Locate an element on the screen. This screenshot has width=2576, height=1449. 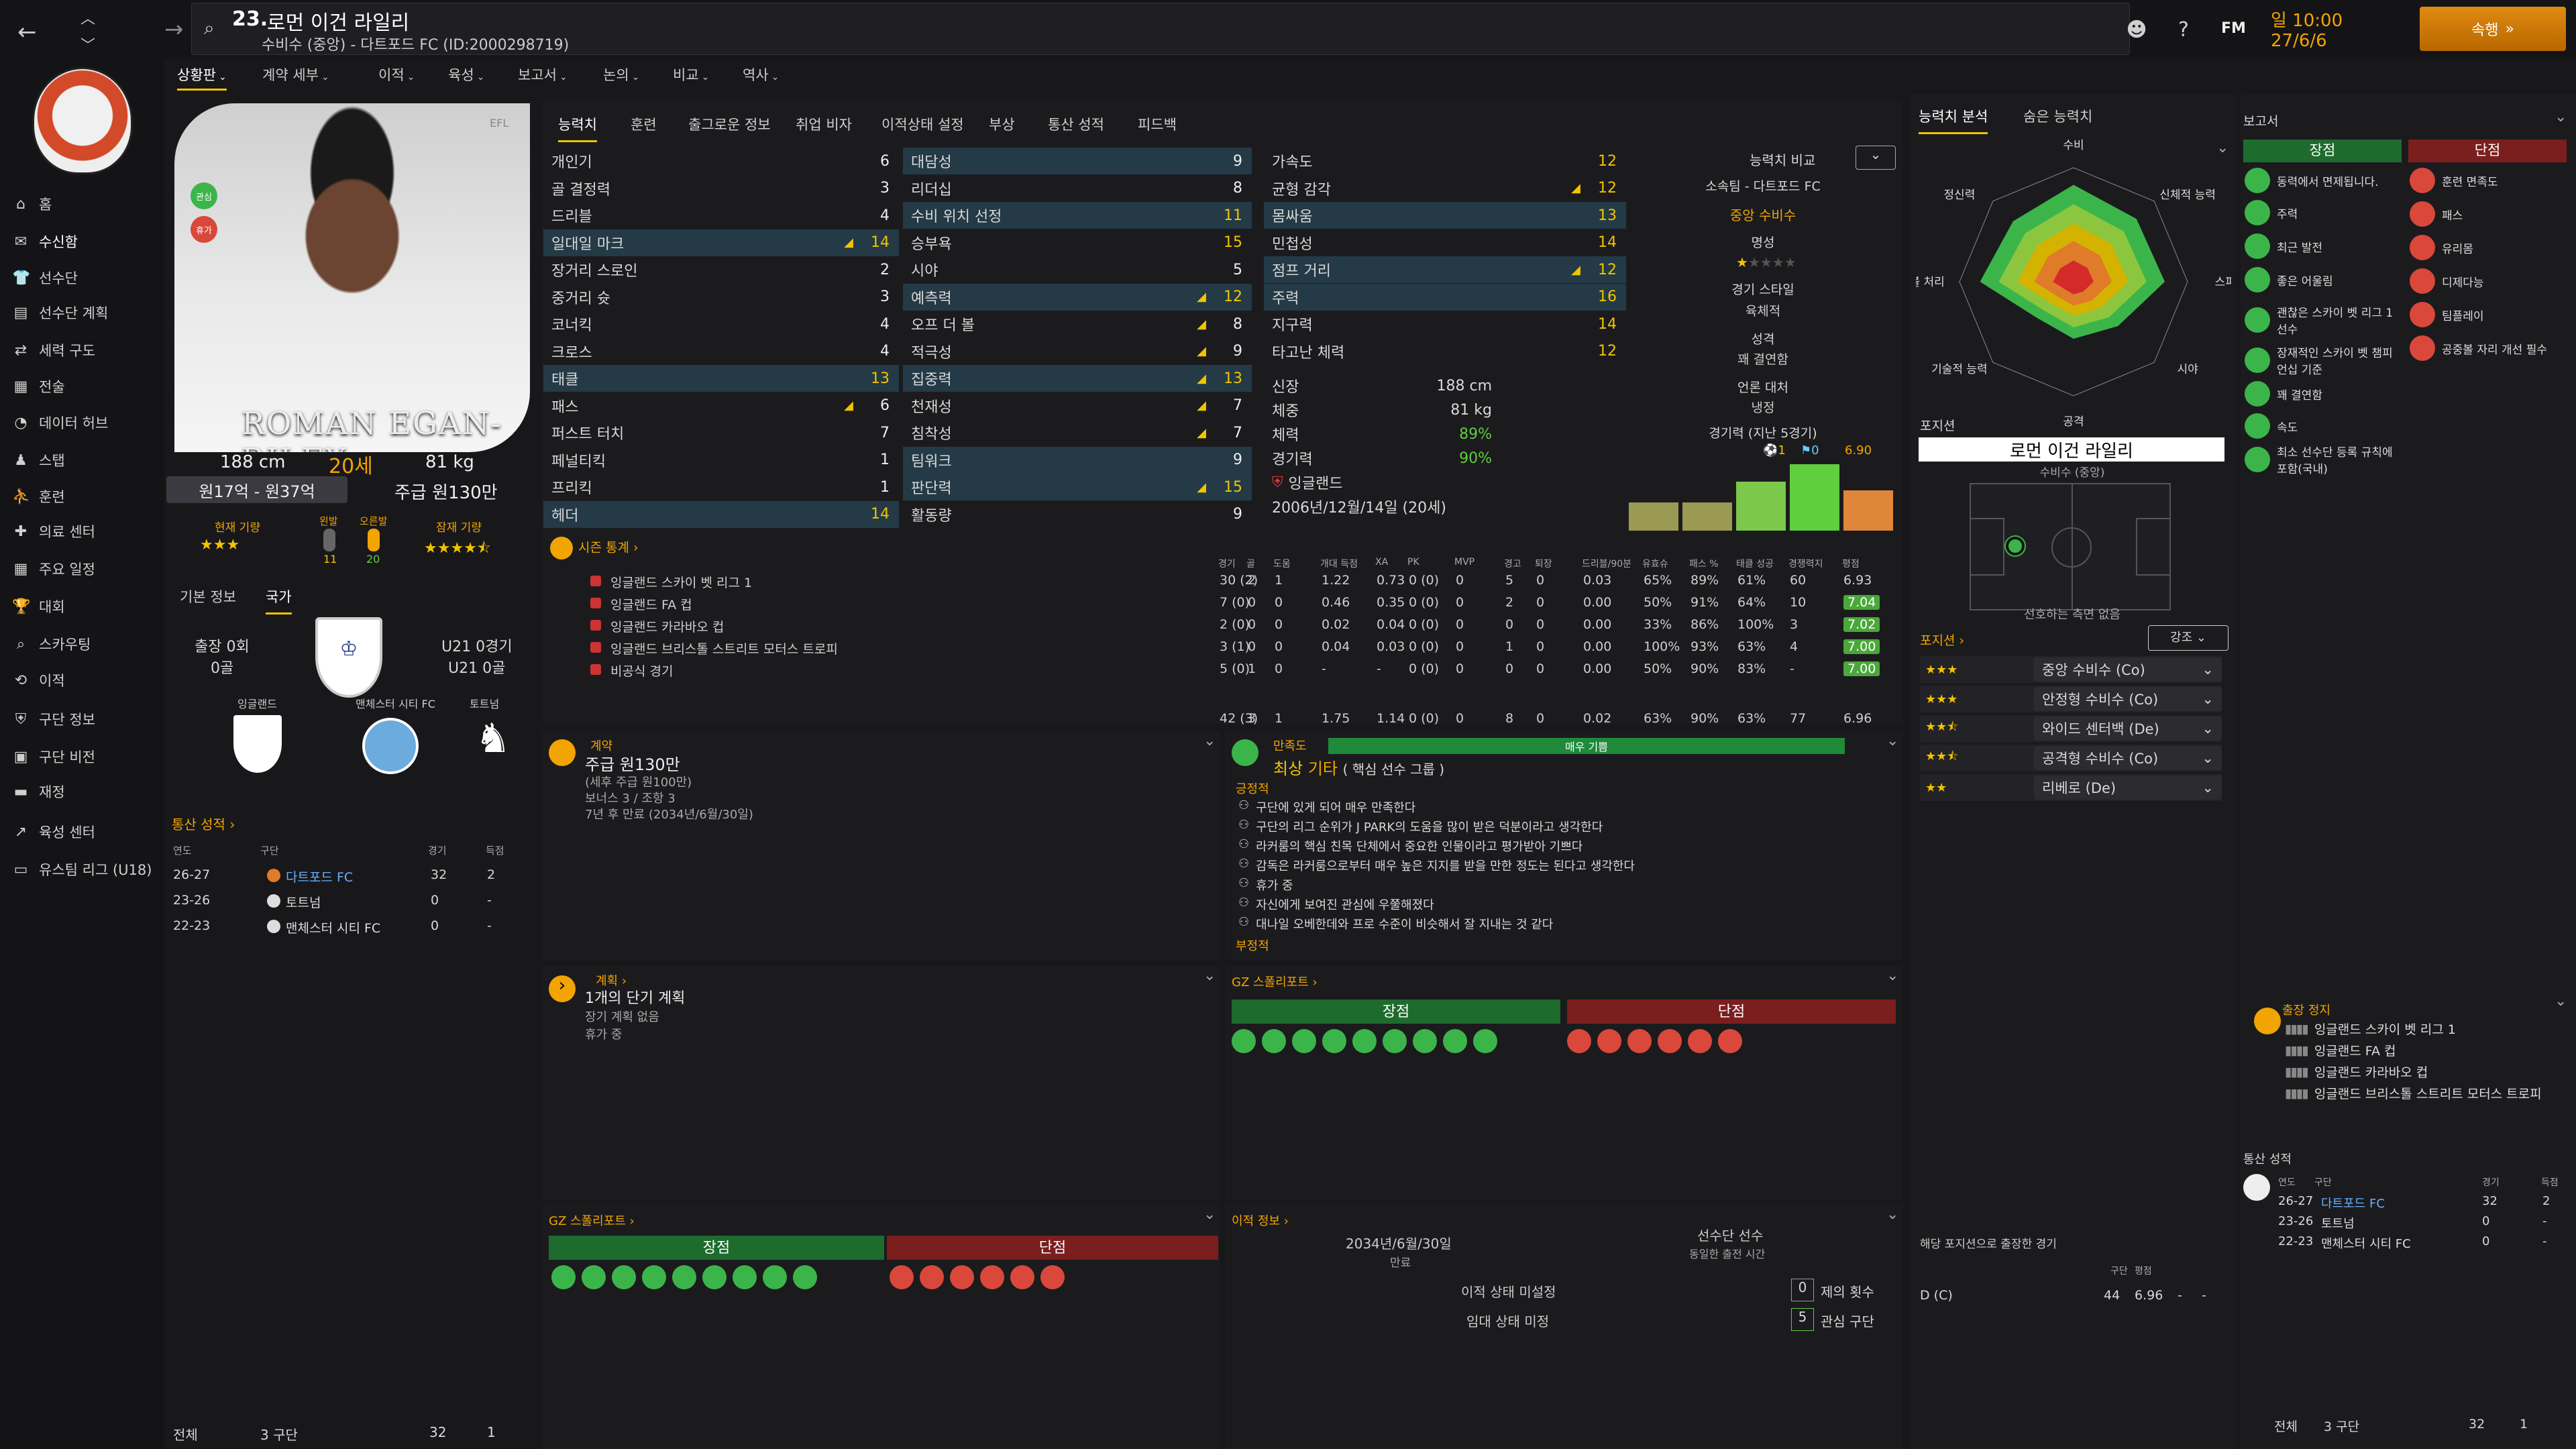
forward-icon: → is located at coordinates (174, 29).